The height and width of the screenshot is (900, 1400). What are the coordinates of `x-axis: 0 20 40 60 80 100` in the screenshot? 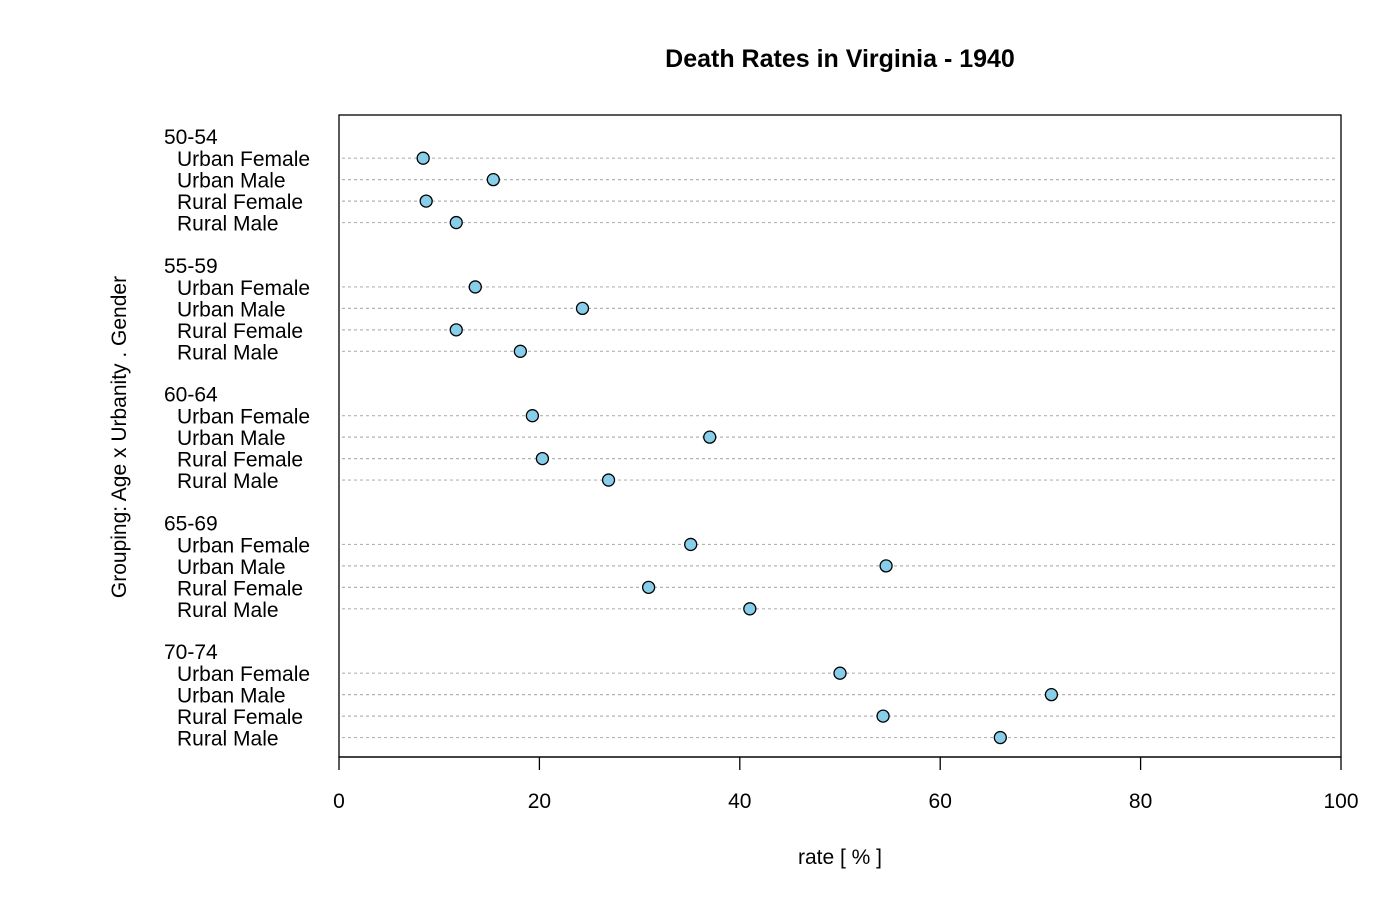 It's located at (846, 784).